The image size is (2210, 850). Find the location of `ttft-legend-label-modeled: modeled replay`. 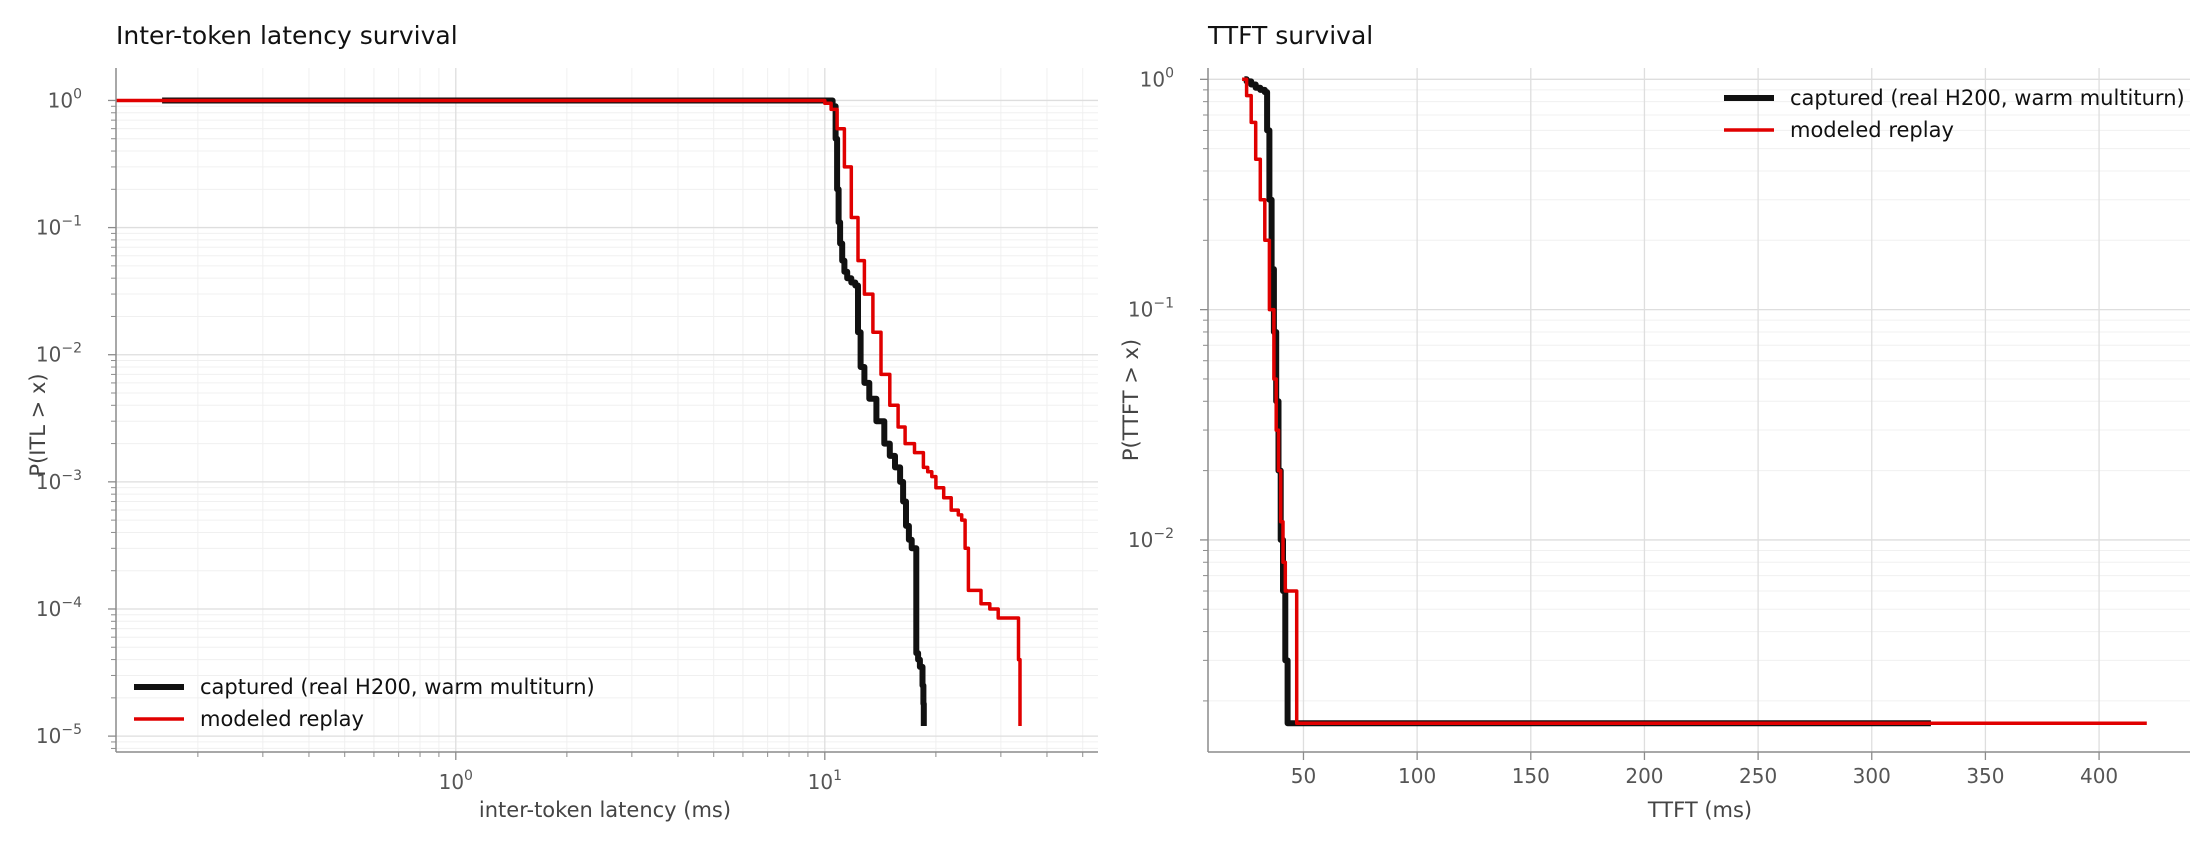

ttft-legend-label-modeled: modeled replay is located at coordinates (1872, 130).